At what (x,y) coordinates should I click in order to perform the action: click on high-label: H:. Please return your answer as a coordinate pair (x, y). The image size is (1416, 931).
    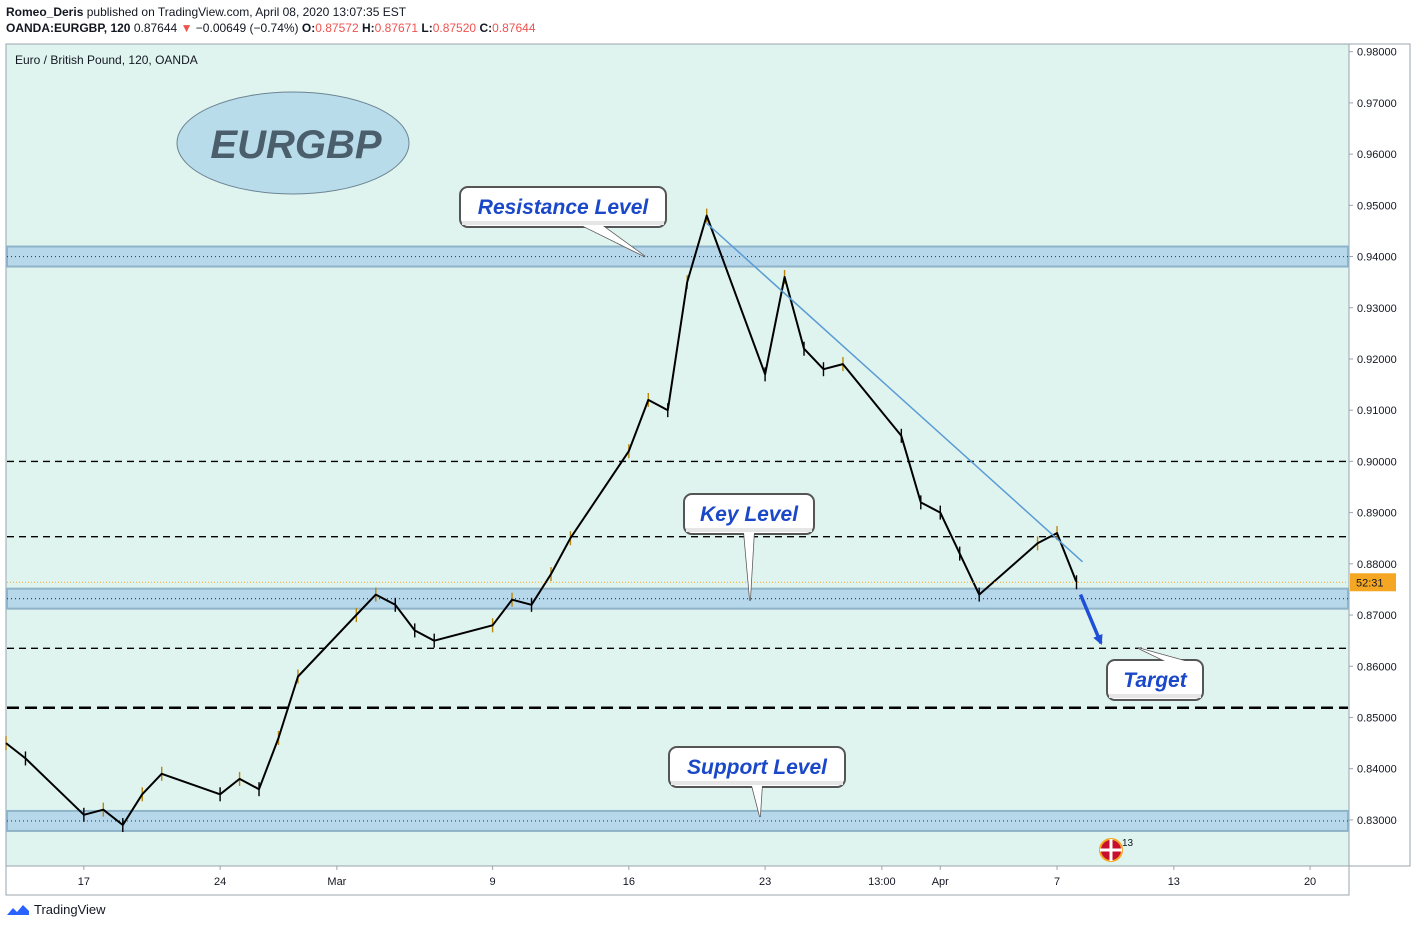
    Looking at the image, I should click on (368, 28).